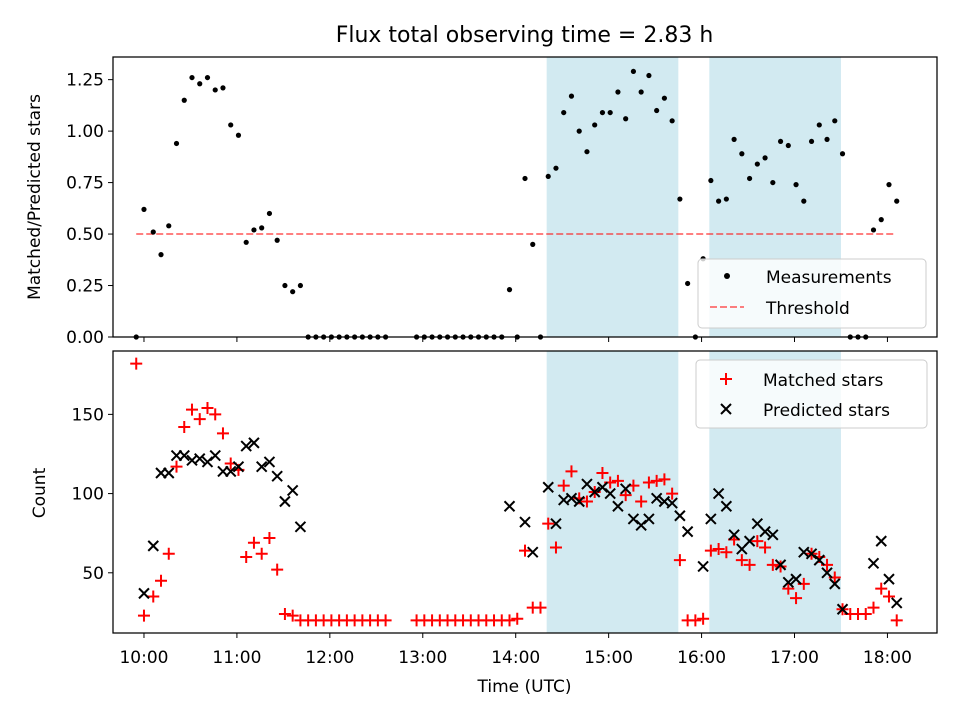 This screenshot has width=960, height=720. Describe the element at coordinates (143, 658) in the screenshot. I see `x-tick-label: 10:00` at that location.